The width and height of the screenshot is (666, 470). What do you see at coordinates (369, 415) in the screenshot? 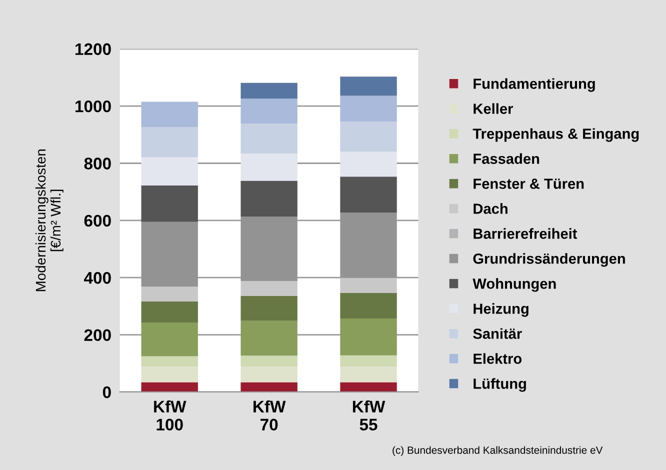
I see `x-tick-label: KfW 55` at bounding box center [369, 415].